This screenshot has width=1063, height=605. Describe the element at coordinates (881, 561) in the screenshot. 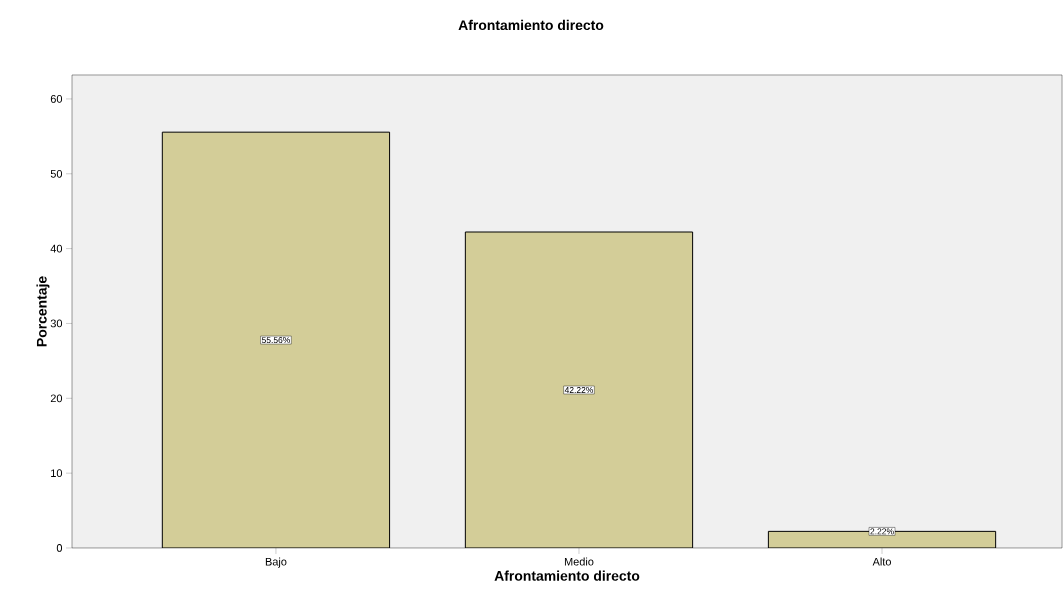

I see `x-tick-label: Alto` at that location.